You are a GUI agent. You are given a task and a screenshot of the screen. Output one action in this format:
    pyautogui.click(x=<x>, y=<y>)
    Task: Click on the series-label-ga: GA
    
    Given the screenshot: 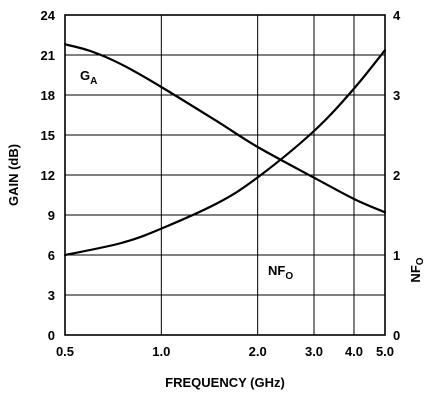 What is the action you would take?
    pyautogui.click(x=88, y=77)
    